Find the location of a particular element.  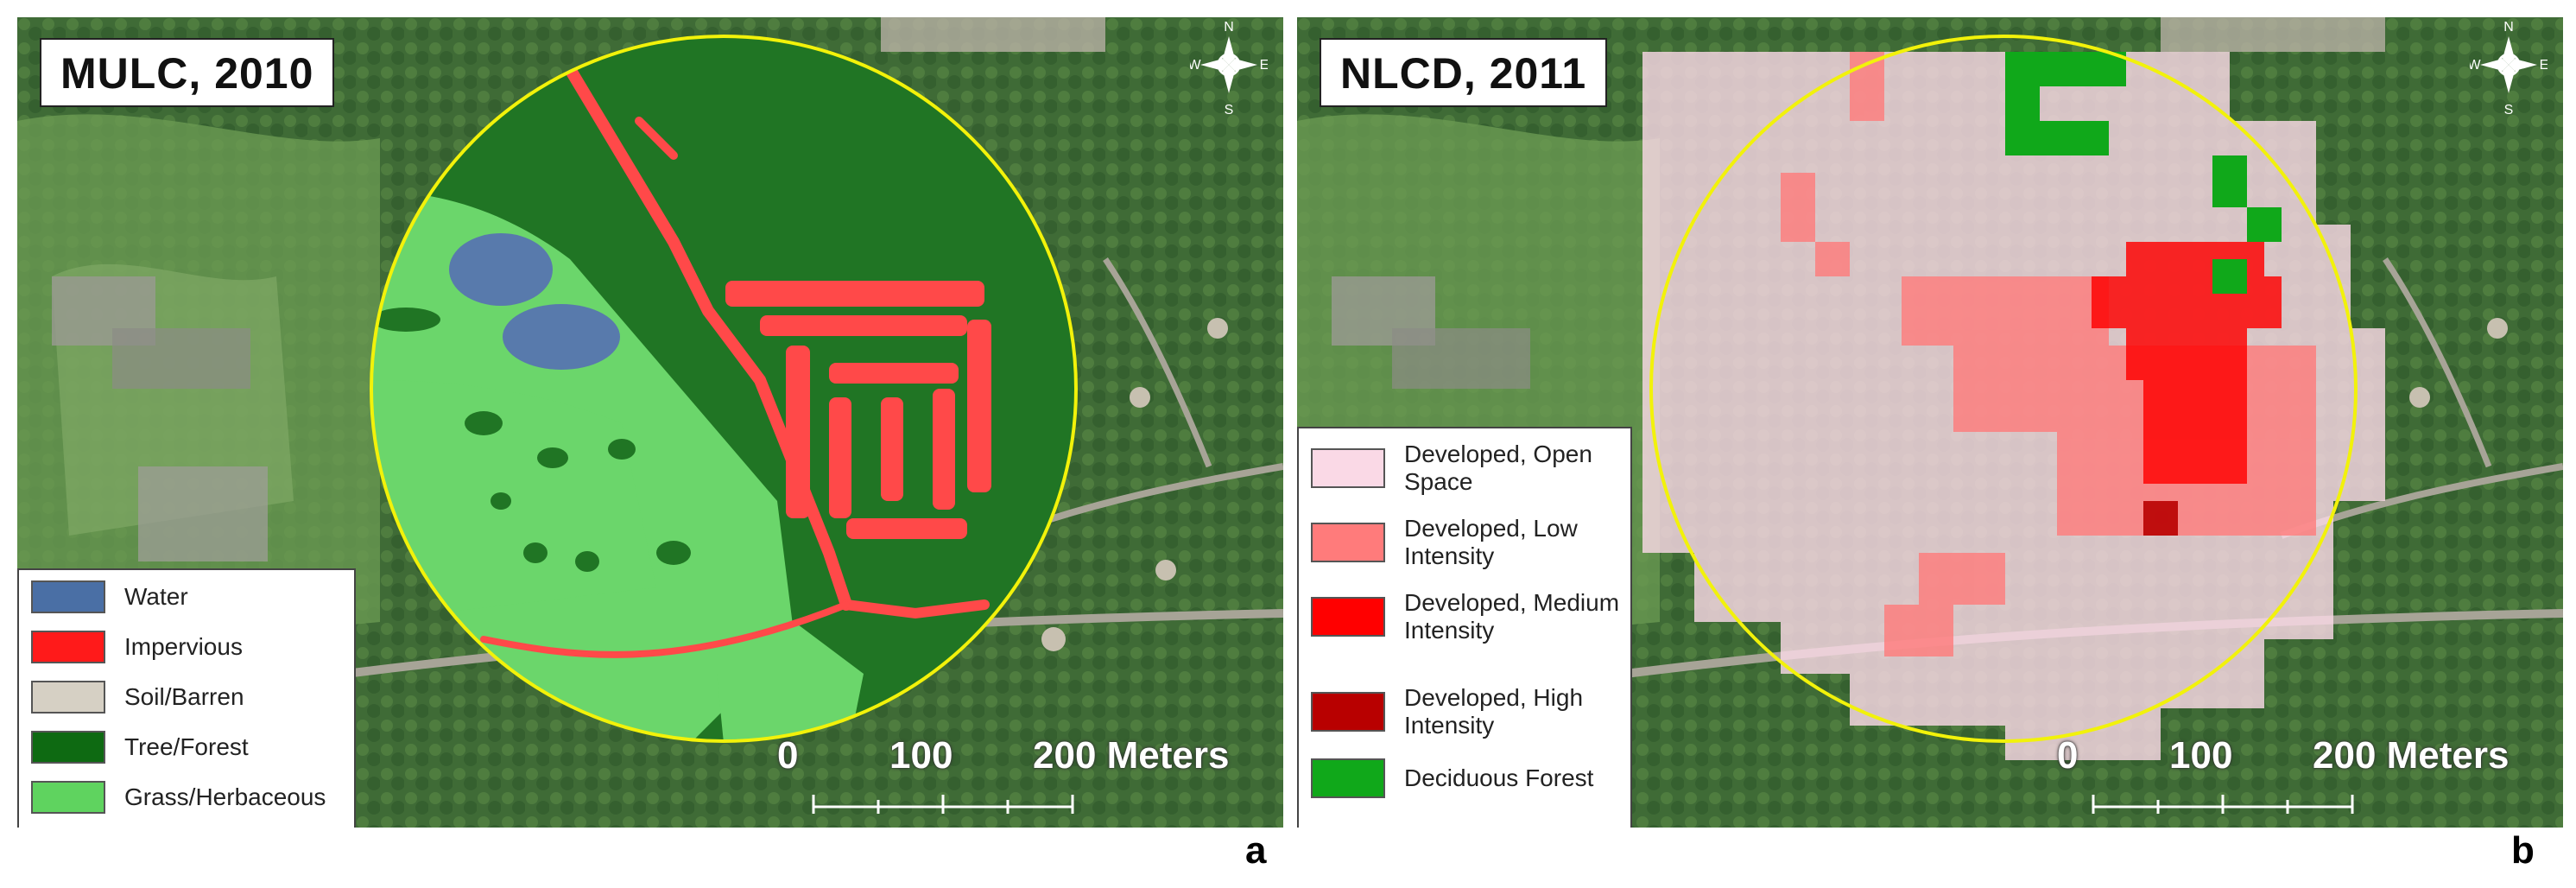

legend-item: Developed, Open Space is located at coordinates (1465, 468).